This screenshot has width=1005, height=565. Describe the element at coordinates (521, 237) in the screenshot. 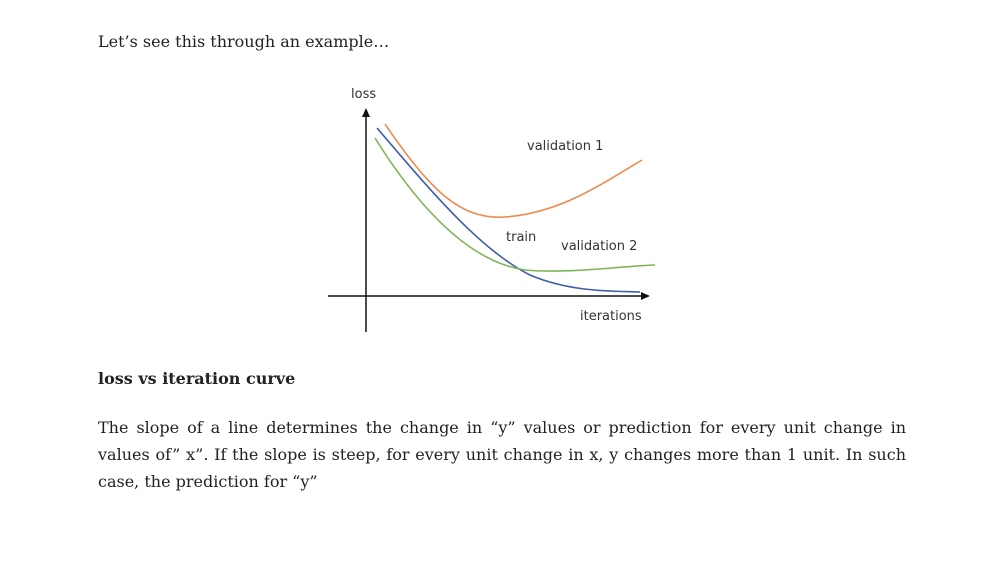

I see `curve-label: train` at that location.